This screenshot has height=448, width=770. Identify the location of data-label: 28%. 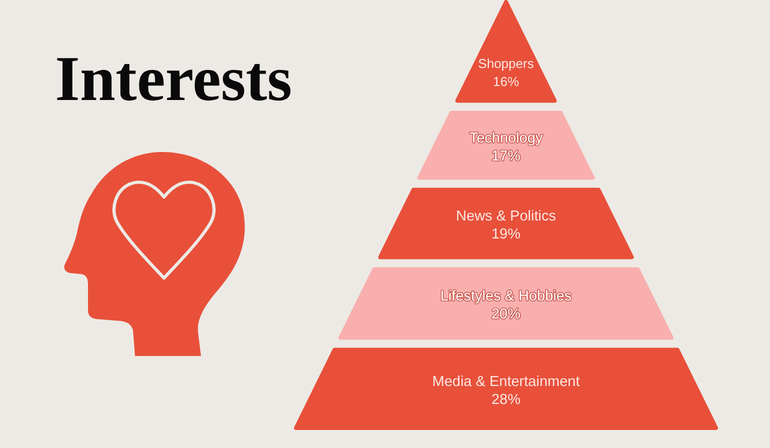
(506, 400).